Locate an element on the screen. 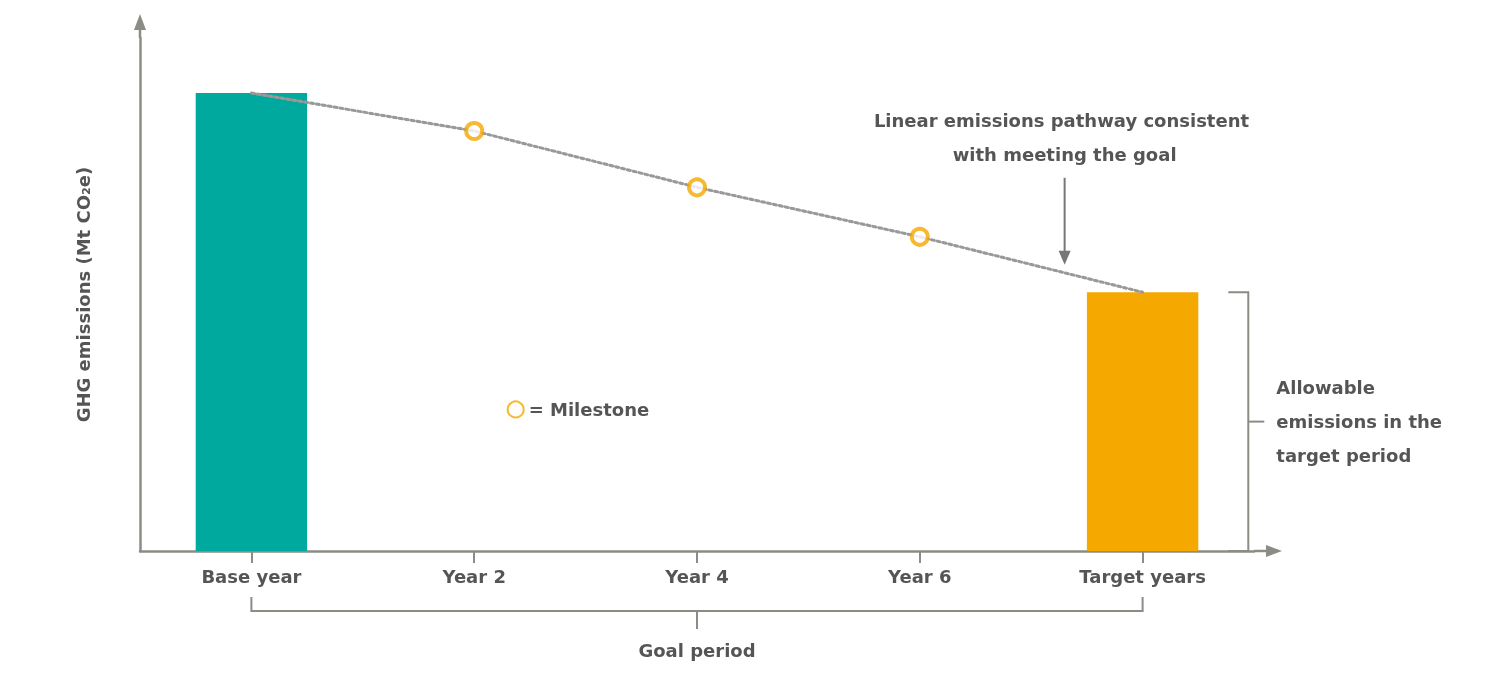 Image resolution: width=1512 pixels, height=684 pixels. x-tick-label: Year 4 is located at coordinates (696, 576).